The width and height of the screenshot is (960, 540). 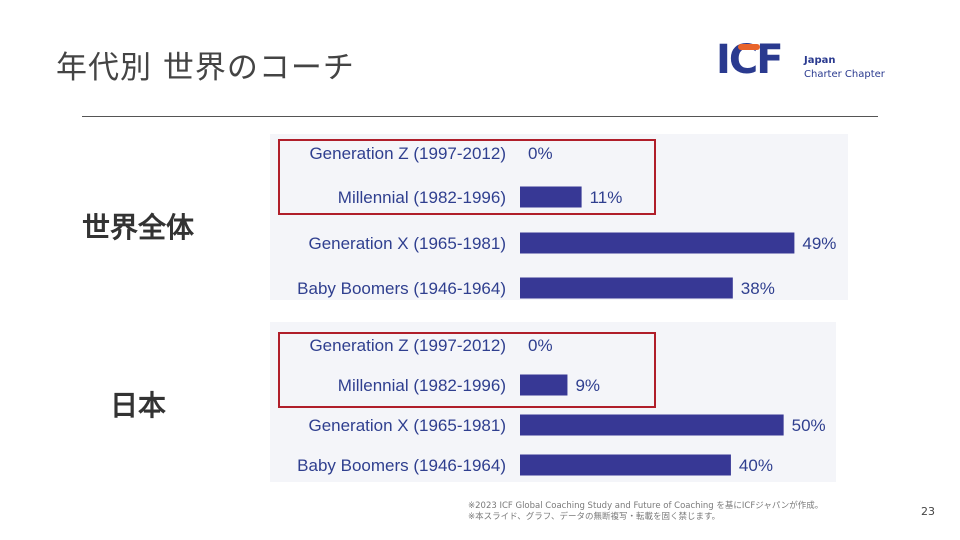 What do you see at coordinates (758, 288) in the screenshot?
I see `value-label: 38%` at bounding box center [758, 288].